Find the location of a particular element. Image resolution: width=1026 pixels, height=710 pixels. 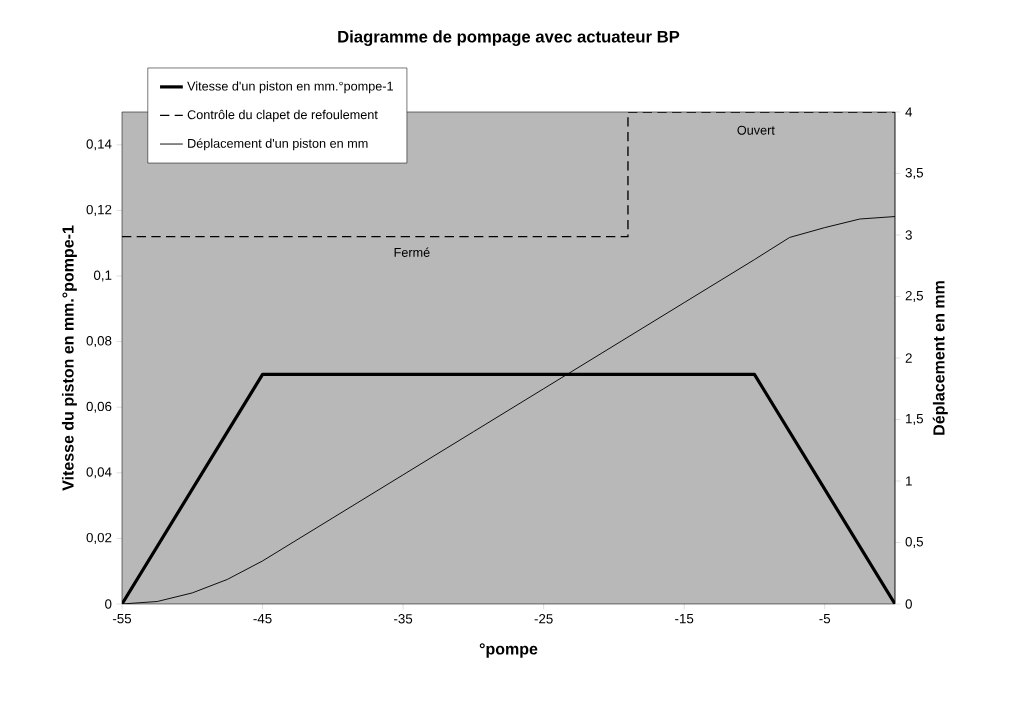

y2-tick-label: 1 is located at coordinates (909, 481).